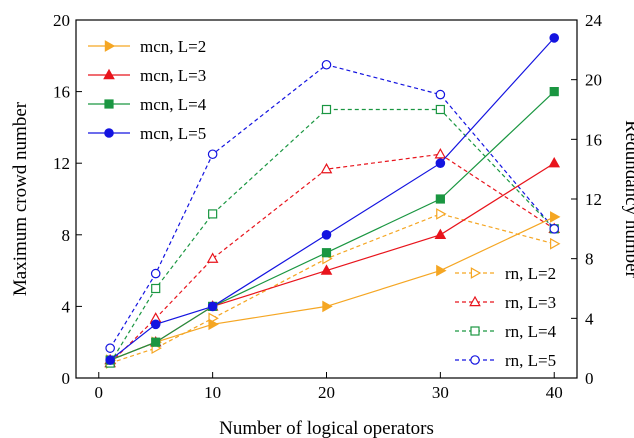 The image size is (634, 438). Describe the element at coordinates (61, 92) in the screenshot. I see `y-left-tick-label: 16` at that location.